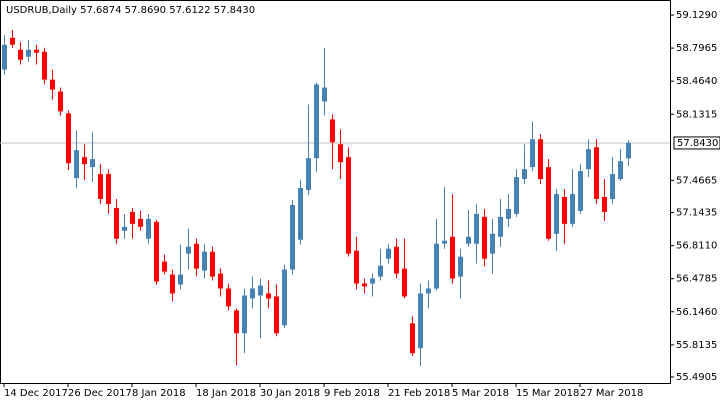 This screenshot has height=400, width=720. Describe the element at coordinates (36, 393) in the screenshot. I see `x-tick-label: 14 Dec 2017` at that location.